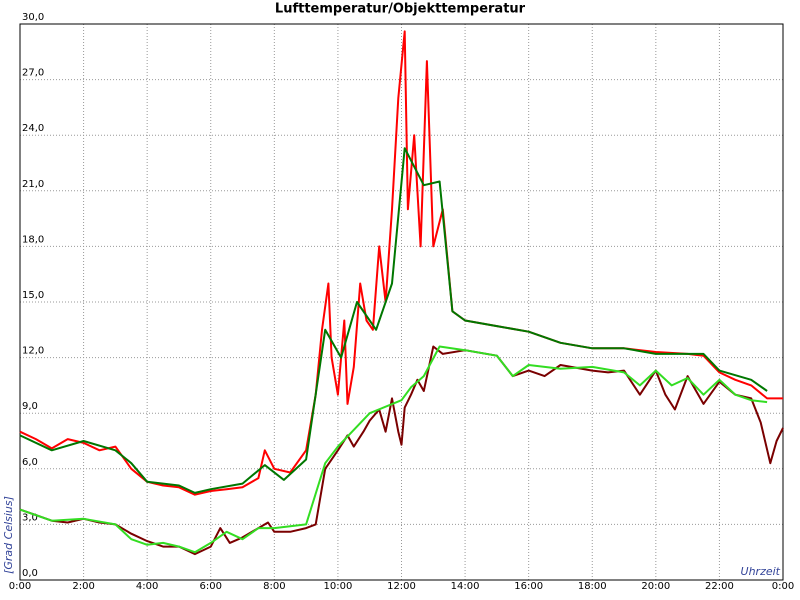 The height and width of the screenshot is (600, 800). What do you see at coordinates (592, 586) in the screenshot?
I see `x-tick-label: 18:00` at bounding box center [592, 586].